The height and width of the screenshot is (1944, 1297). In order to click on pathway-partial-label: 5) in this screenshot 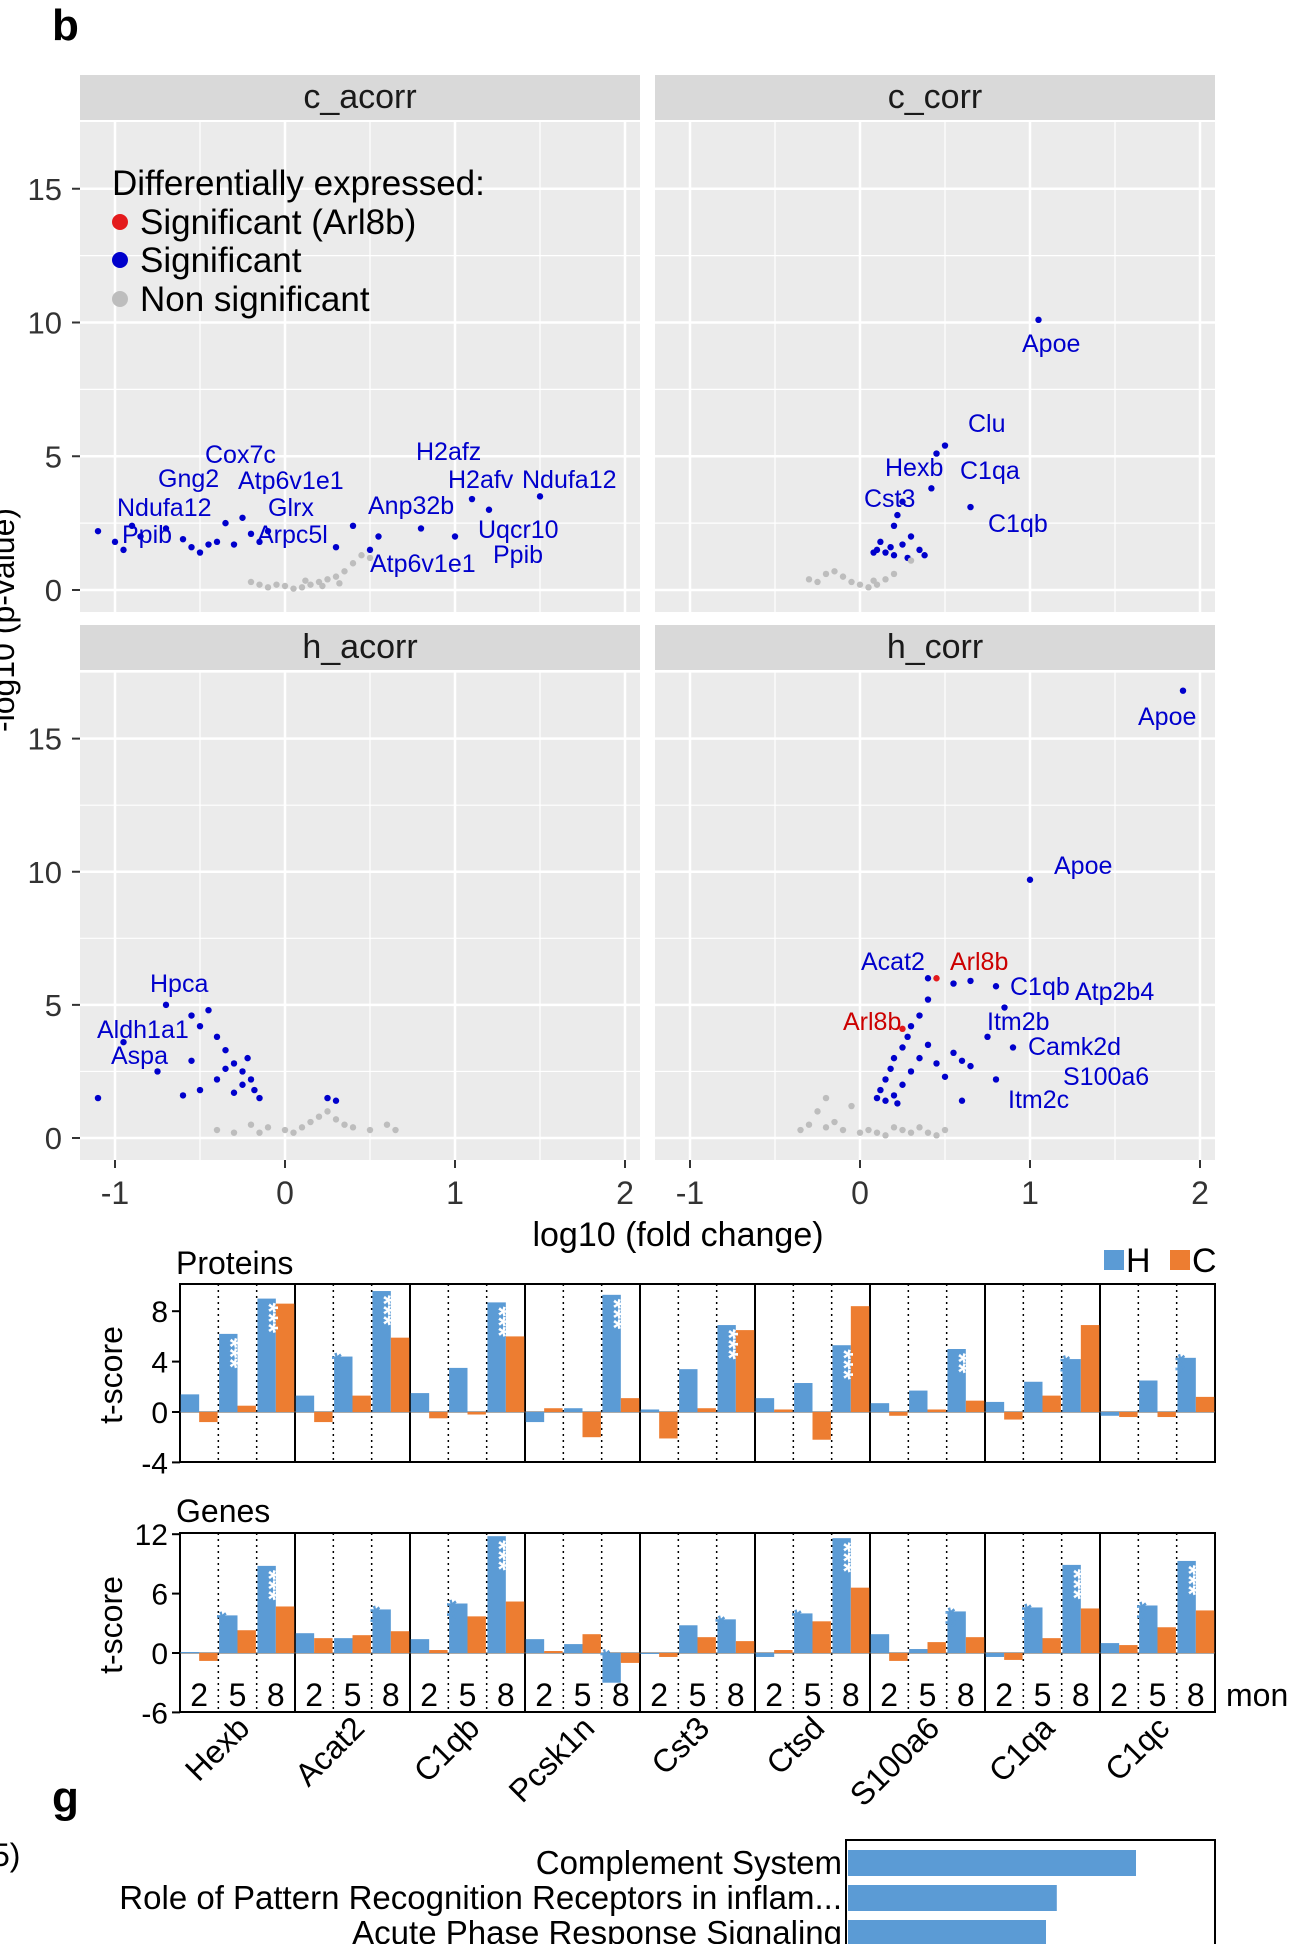, I will do `click(10, 1855)`.